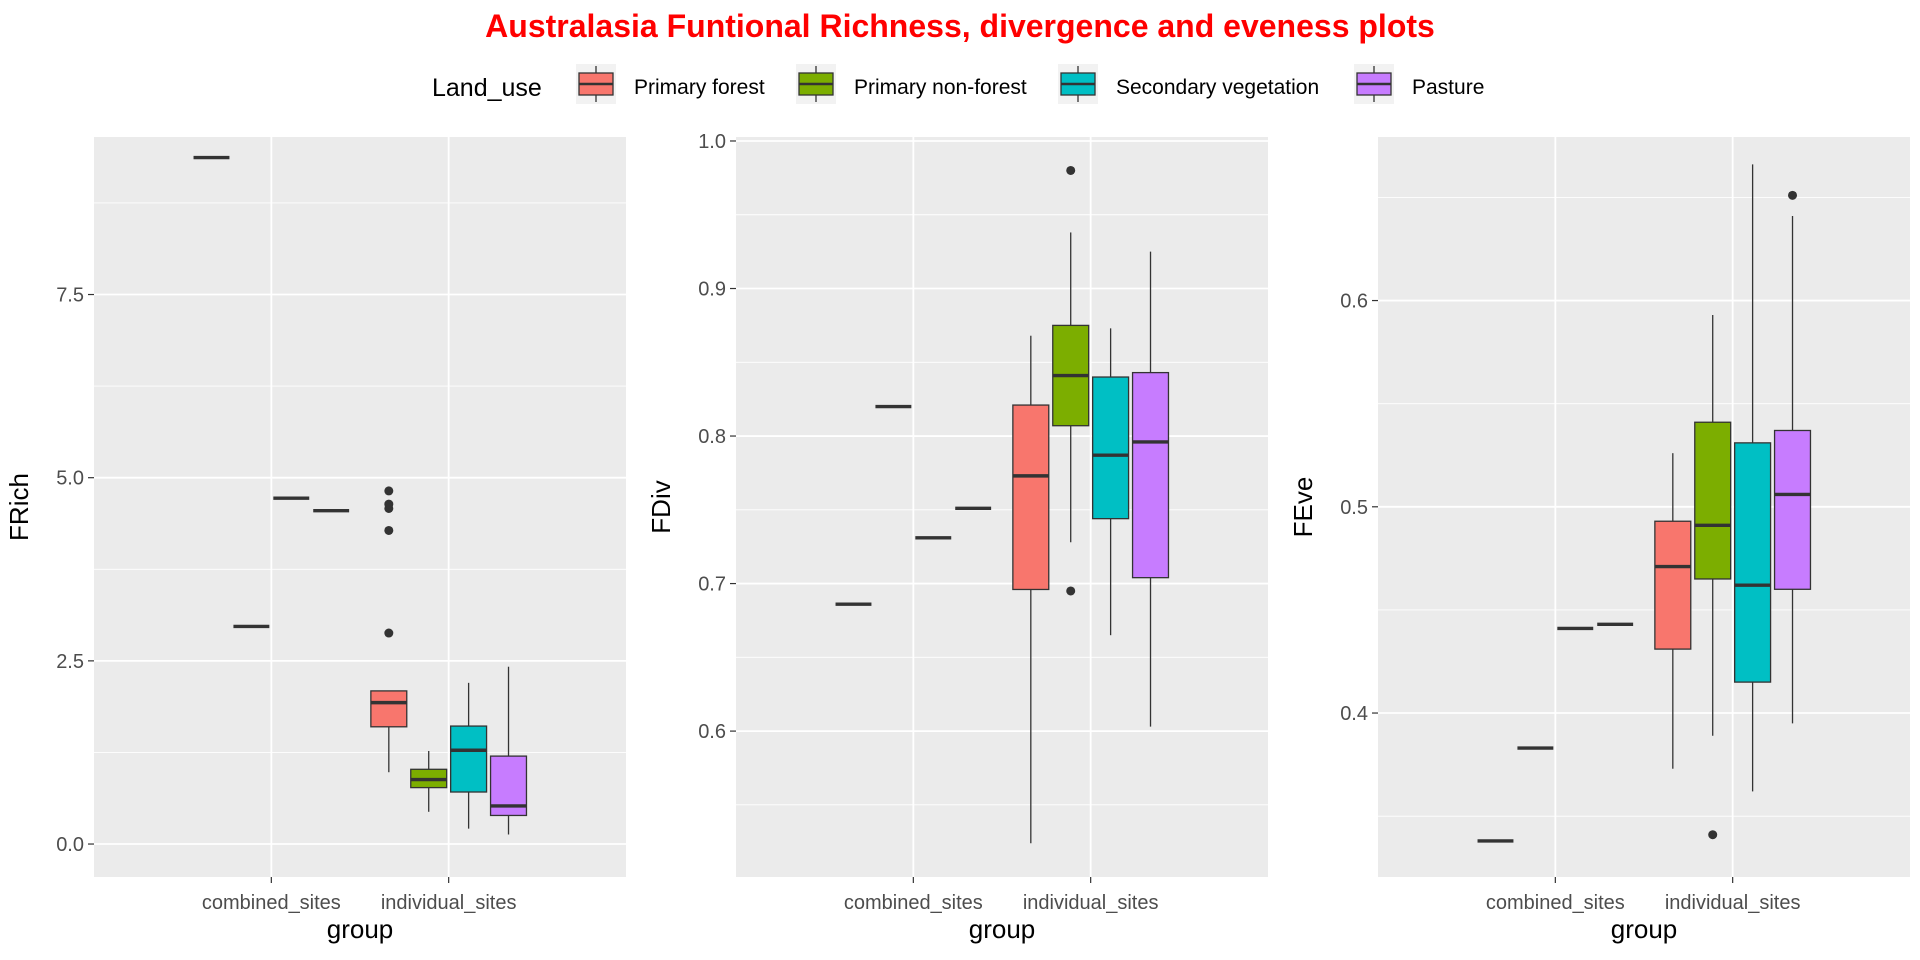  I want to click on legend-label: Primary non-forest, so click(940, 87).